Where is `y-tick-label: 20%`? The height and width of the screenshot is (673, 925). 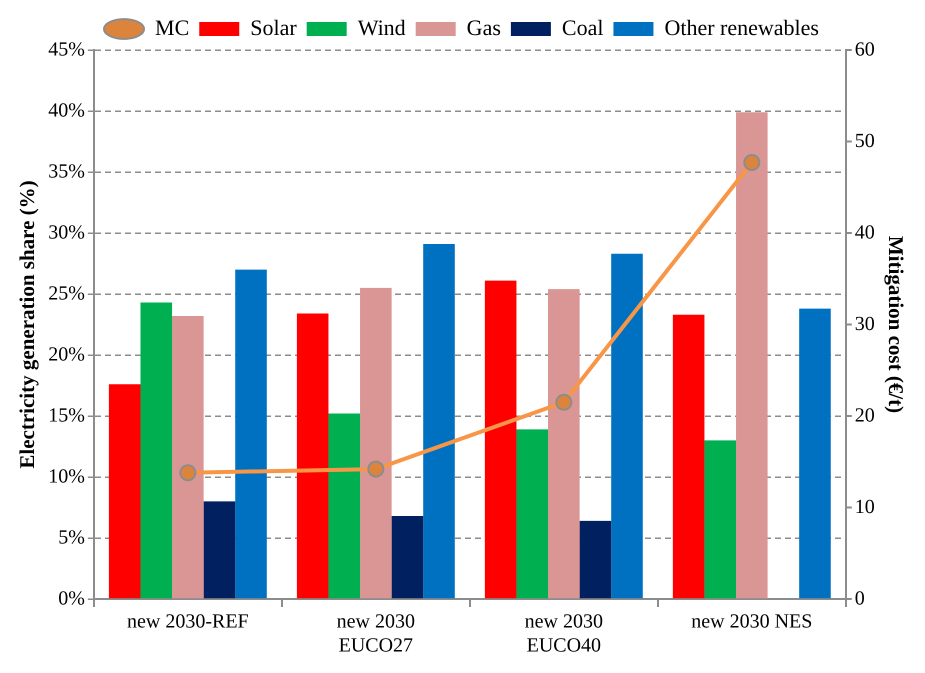 y-tick-label: 20% is located at coordinates (66, 354).